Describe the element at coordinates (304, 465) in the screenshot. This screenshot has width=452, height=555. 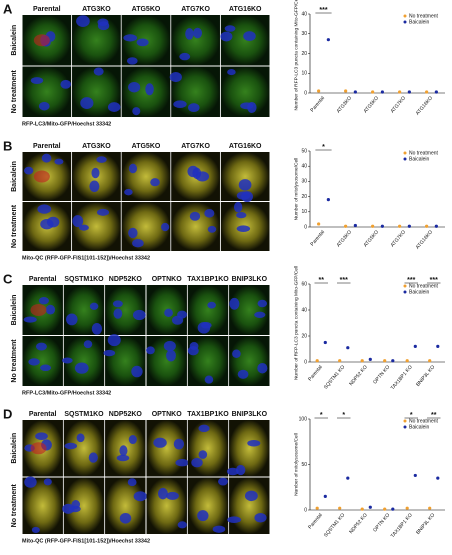
I see `y-tick-label: 50` at that location.